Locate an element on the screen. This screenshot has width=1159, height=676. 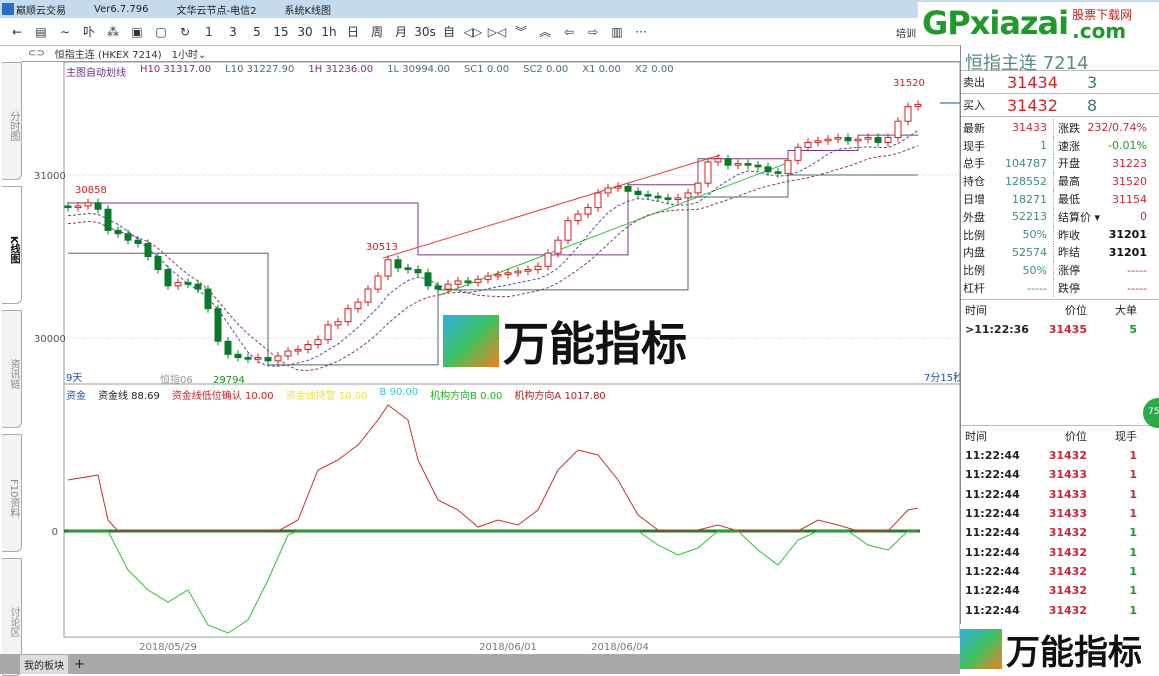
upper-band-line is located at coordinates (493, 195).